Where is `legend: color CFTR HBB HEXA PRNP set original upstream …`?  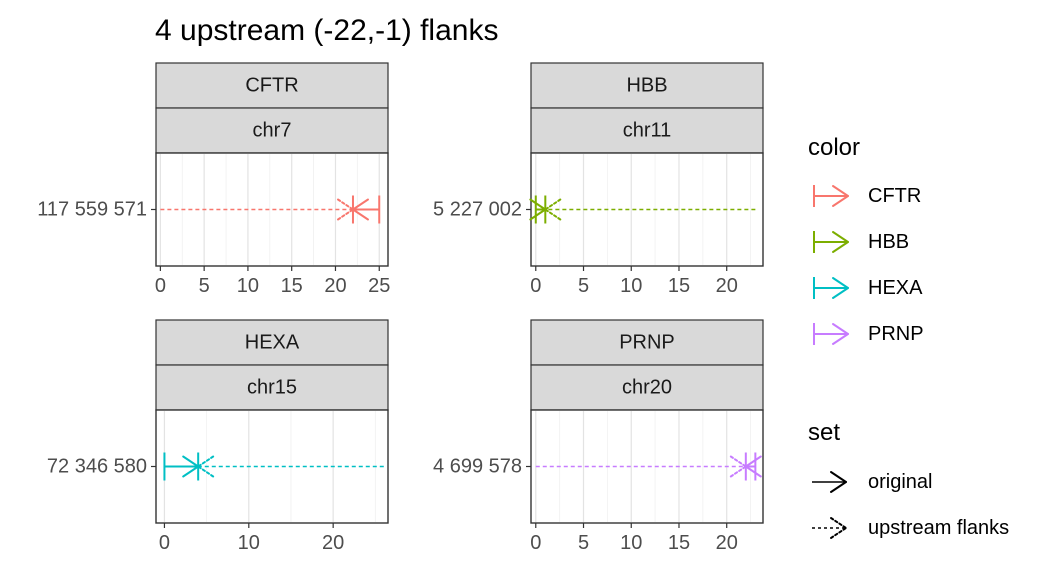
legend: color CFTR HBB HEXA PRNP set original upstream … is located at coordinates (908, 336).